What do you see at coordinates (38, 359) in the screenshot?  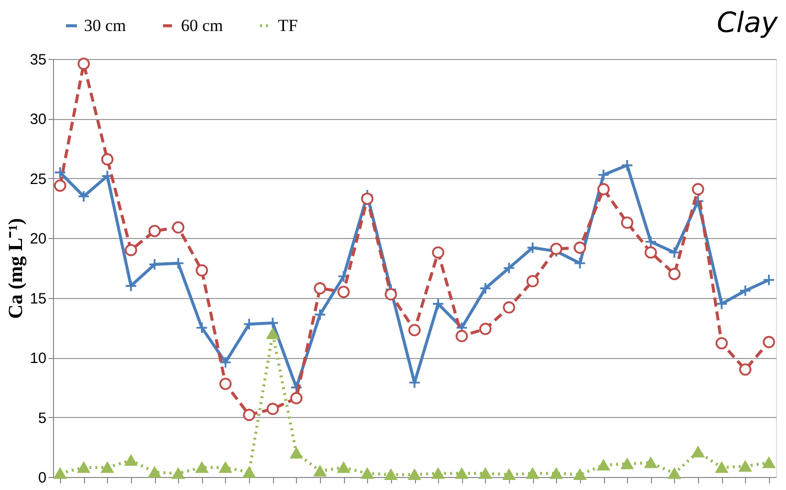 I see `y-tick-label: 10` at bounding box center [38, 359].